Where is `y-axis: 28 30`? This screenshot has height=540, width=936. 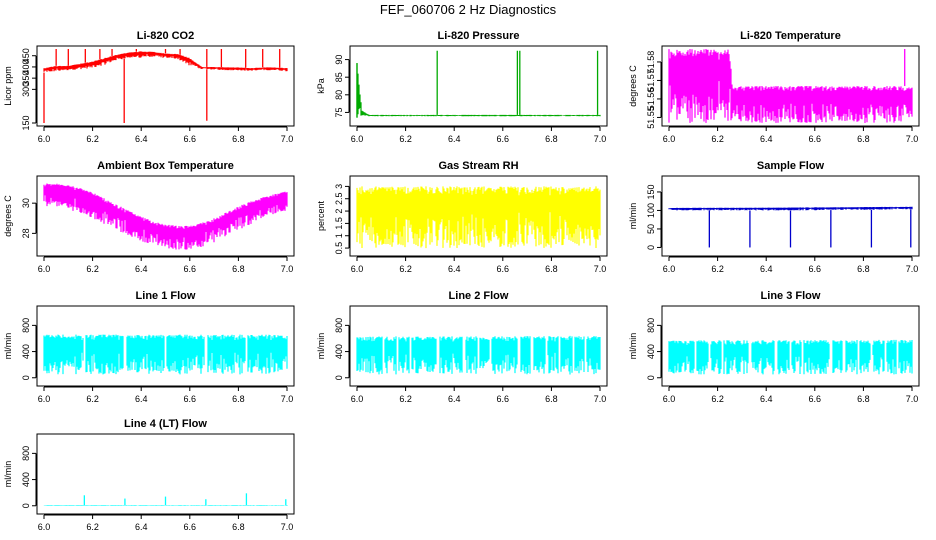 y-axis: 28 30 is located at coordinates (29, 218).